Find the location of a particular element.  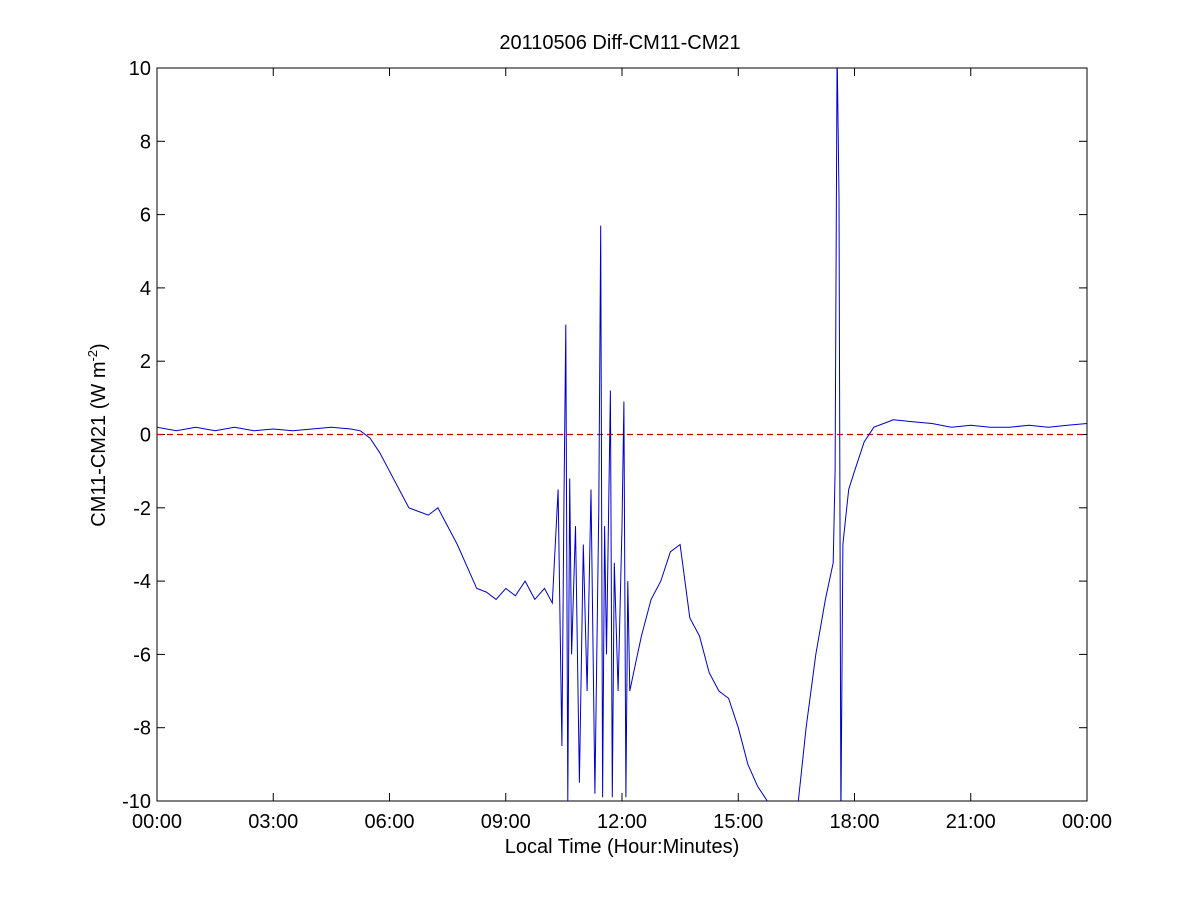

x-tick-label: 09:00 is located at coordinates (506, 822).